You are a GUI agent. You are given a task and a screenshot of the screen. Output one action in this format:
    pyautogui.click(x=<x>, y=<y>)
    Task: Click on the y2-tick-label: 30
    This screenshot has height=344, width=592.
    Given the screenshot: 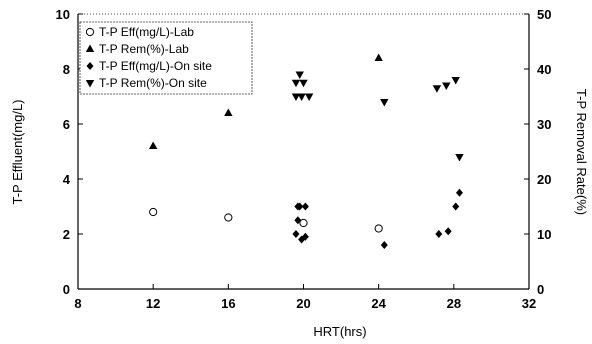 What is the action you would take?
    pyautogui.click(x=544, y=124)
    